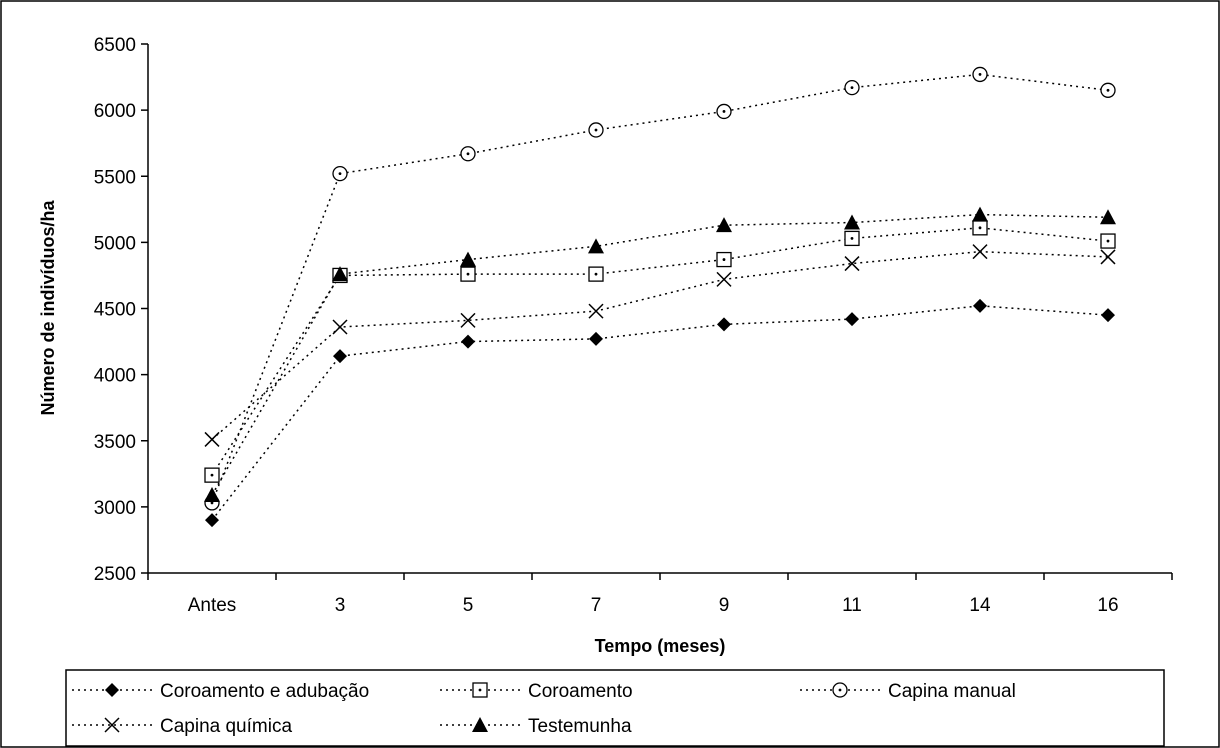  Describe the element at coordinates (264, 691) in the screenshot. I see `legend-label: Coroamento e adubação` at that location.